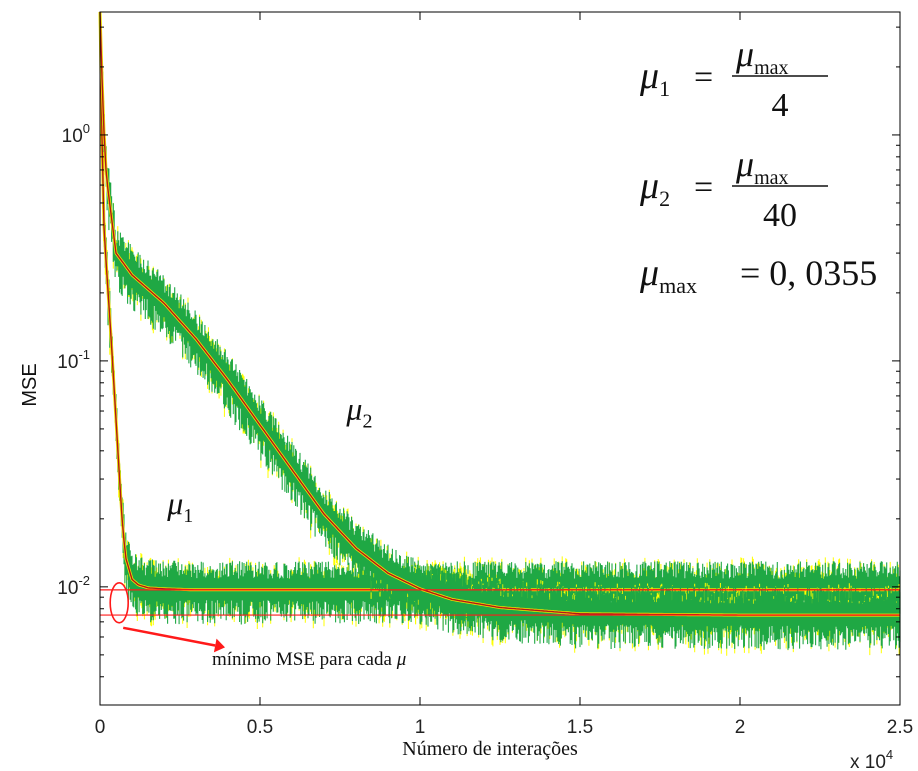 This screenshot has height=771, width=918. I want to click on min-mse-arrow, so click(169, 636).